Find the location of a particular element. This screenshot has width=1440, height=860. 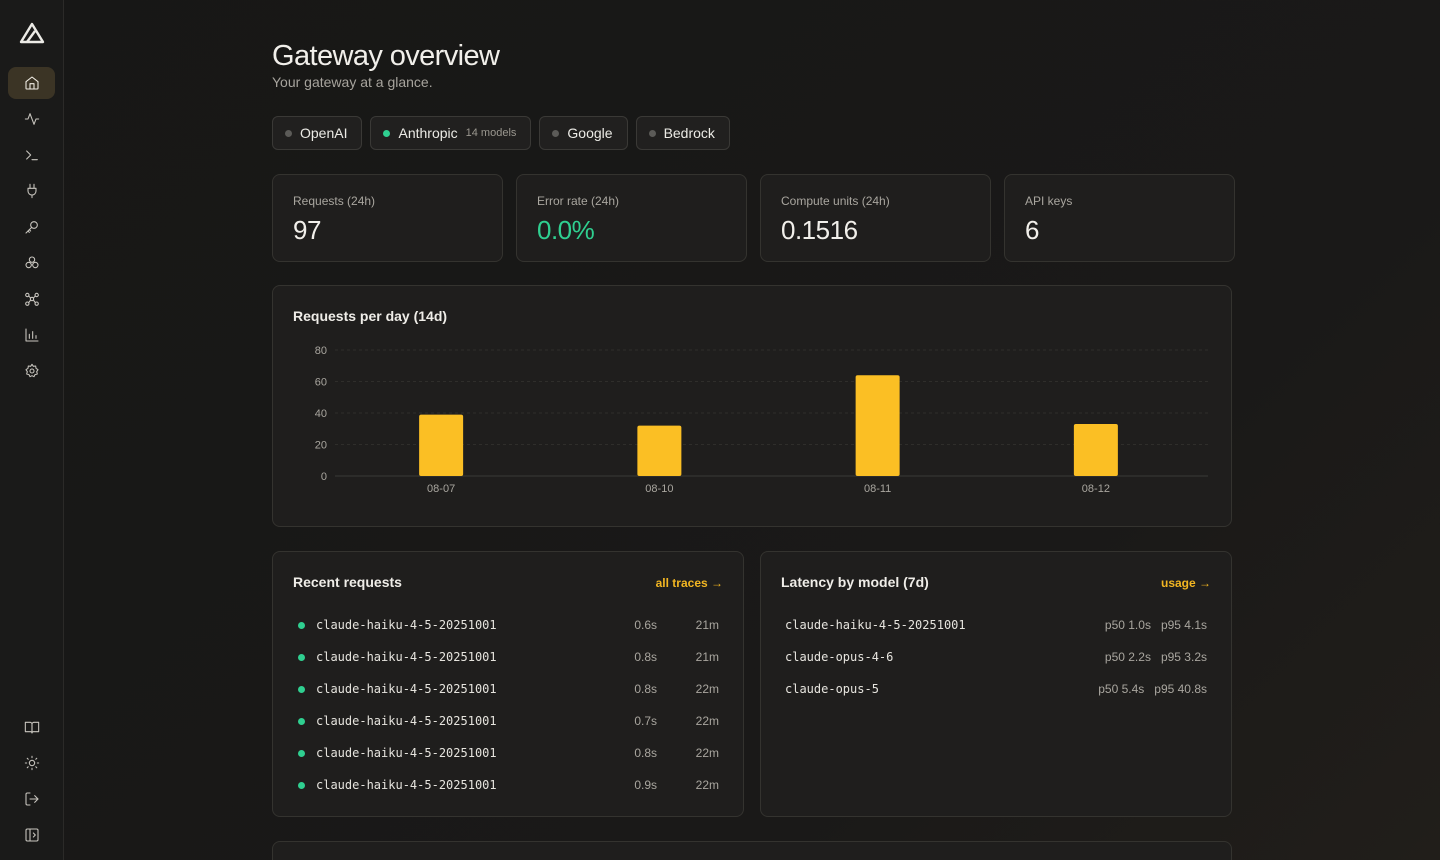

y-tick-label: 0 is located at coordinates (324, 477).